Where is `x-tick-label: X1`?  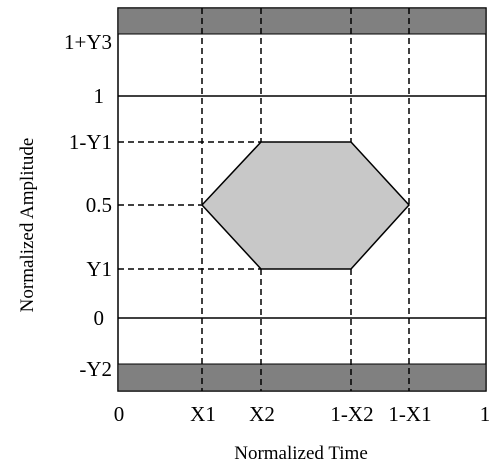
x-tick-label: X1 is located at coordinates (203, 414).